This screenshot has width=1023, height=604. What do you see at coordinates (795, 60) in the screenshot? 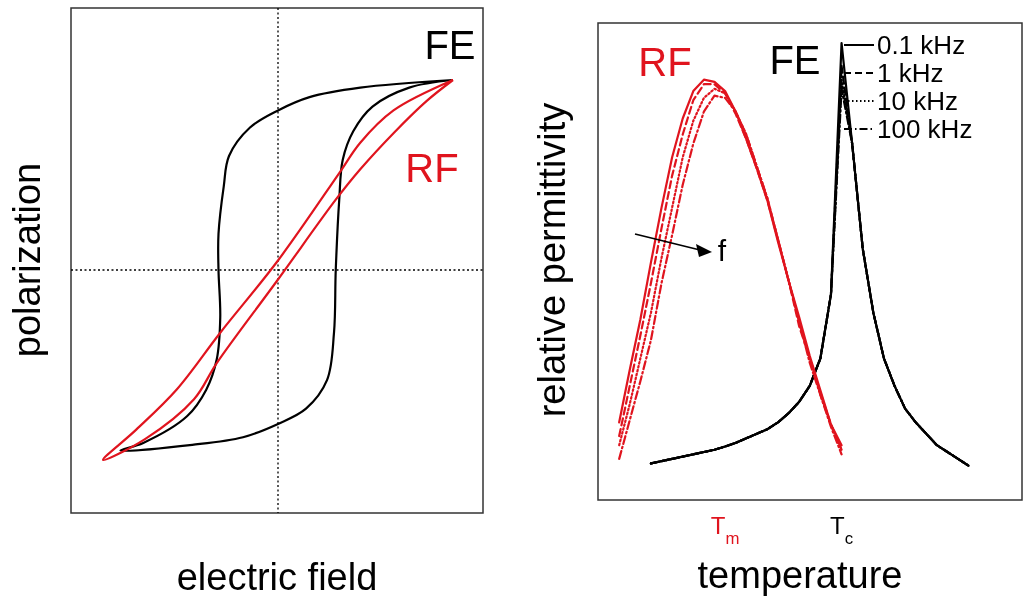
I see `annotation: FE` at bounding box center [795, 60].